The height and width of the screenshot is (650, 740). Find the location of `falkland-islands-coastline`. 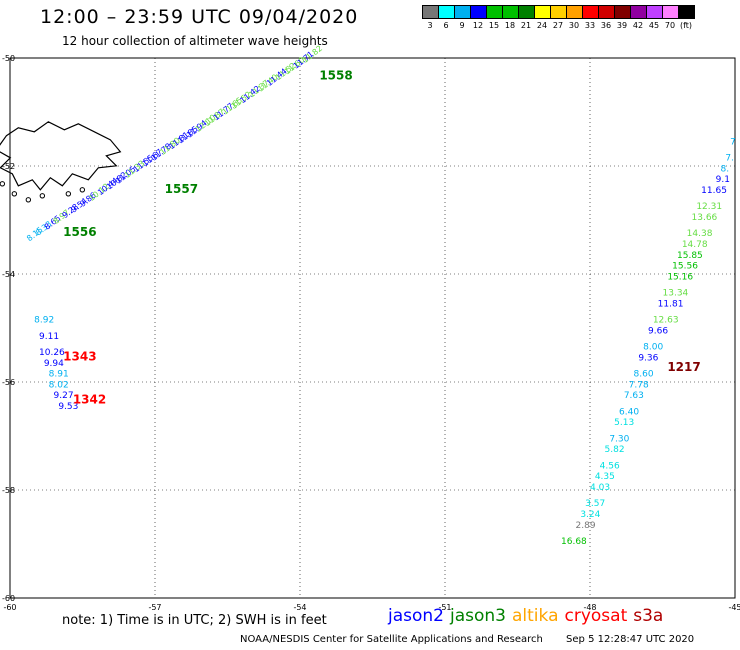

falkland-islands-coastline is located at coordinates (61, 156).